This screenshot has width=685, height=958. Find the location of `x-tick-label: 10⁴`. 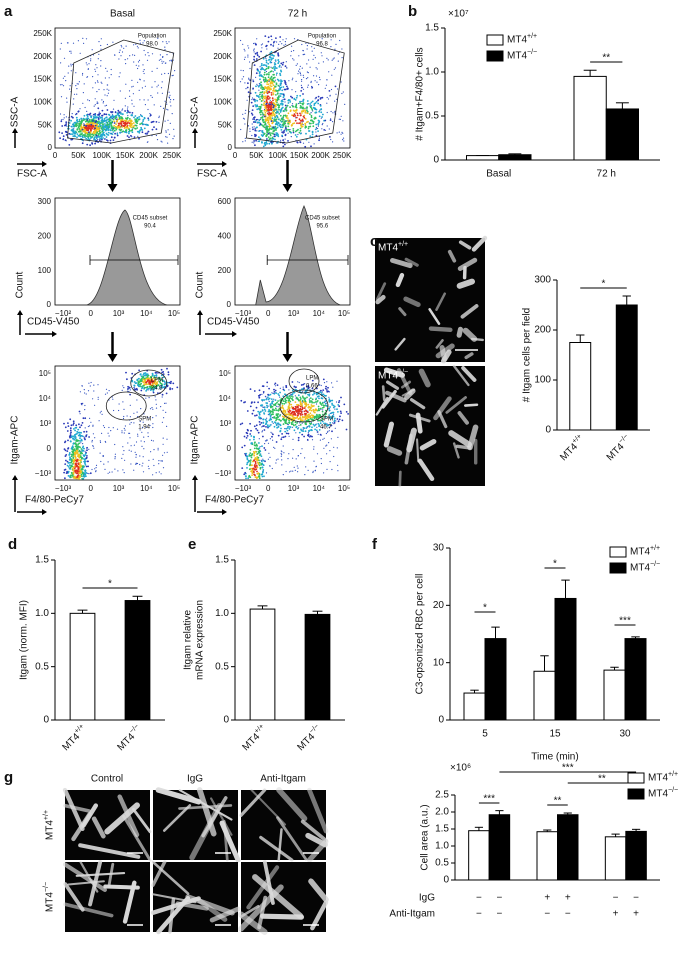

x-tick-label: 10⁴ is located at coordinates (146, 488).